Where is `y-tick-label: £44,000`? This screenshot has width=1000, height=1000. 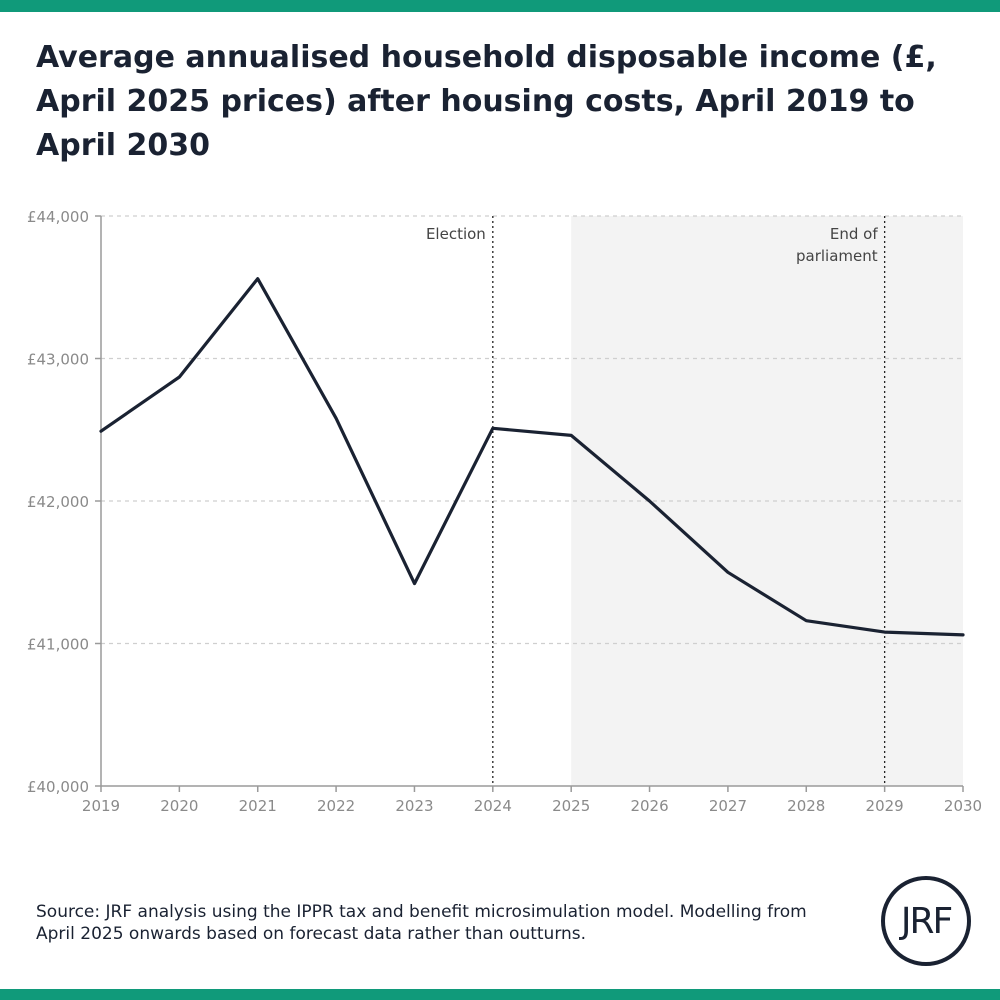 y-tick-label: £44,000 is located at coordinates (58, 217).